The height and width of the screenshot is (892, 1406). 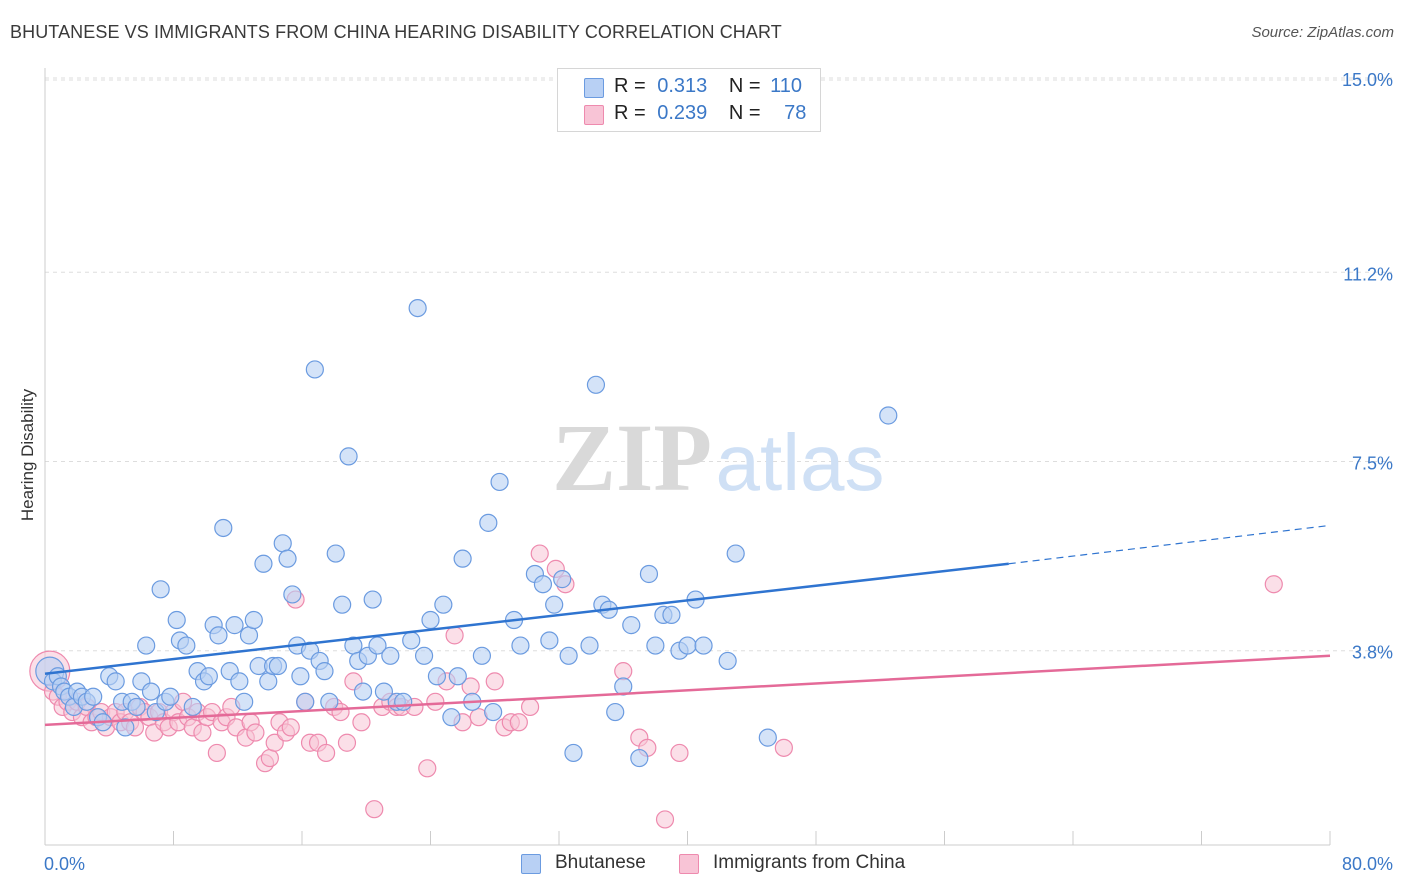 I want to click on legend-text-china: R = 0.239 N = 78, so click(x=710, y=113).